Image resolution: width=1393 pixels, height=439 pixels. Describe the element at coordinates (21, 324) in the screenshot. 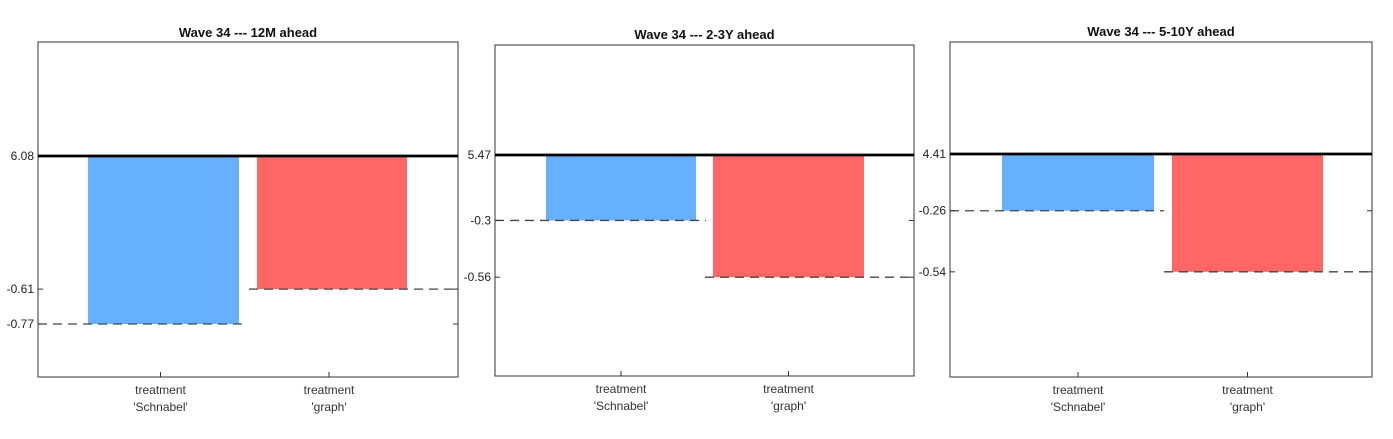

I see `y-tick-label: -0.77` at that location.